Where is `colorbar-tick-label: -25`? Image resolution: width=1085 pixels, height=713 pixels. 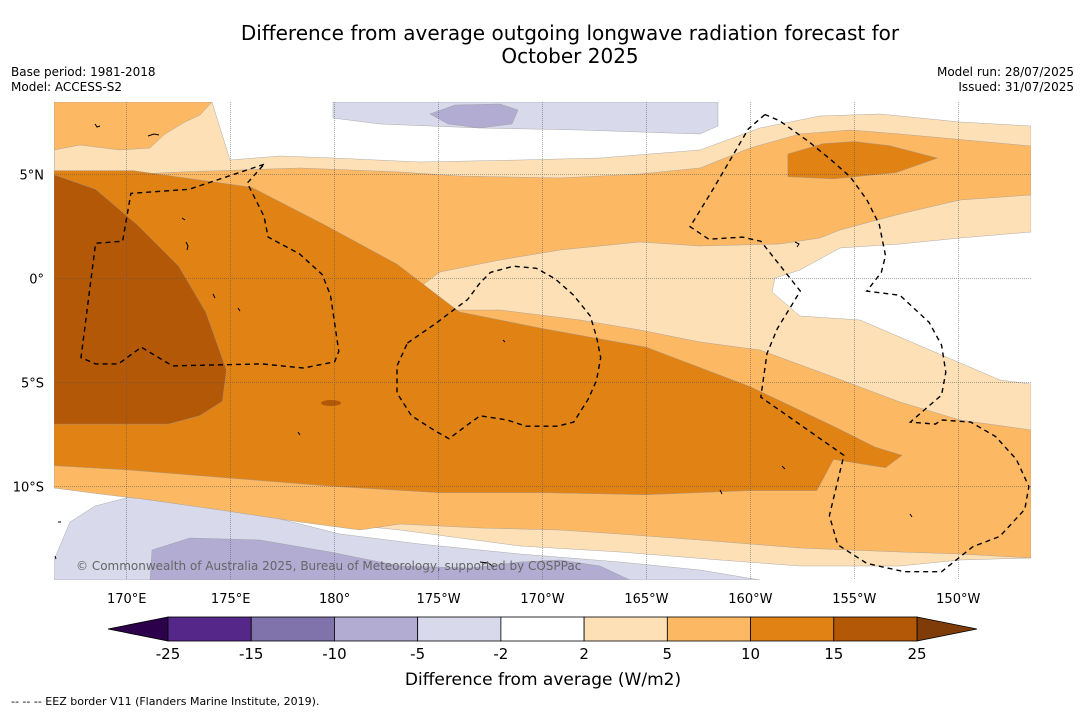
colorbar-tick-label: -25 is located at coordinates (168, 654).